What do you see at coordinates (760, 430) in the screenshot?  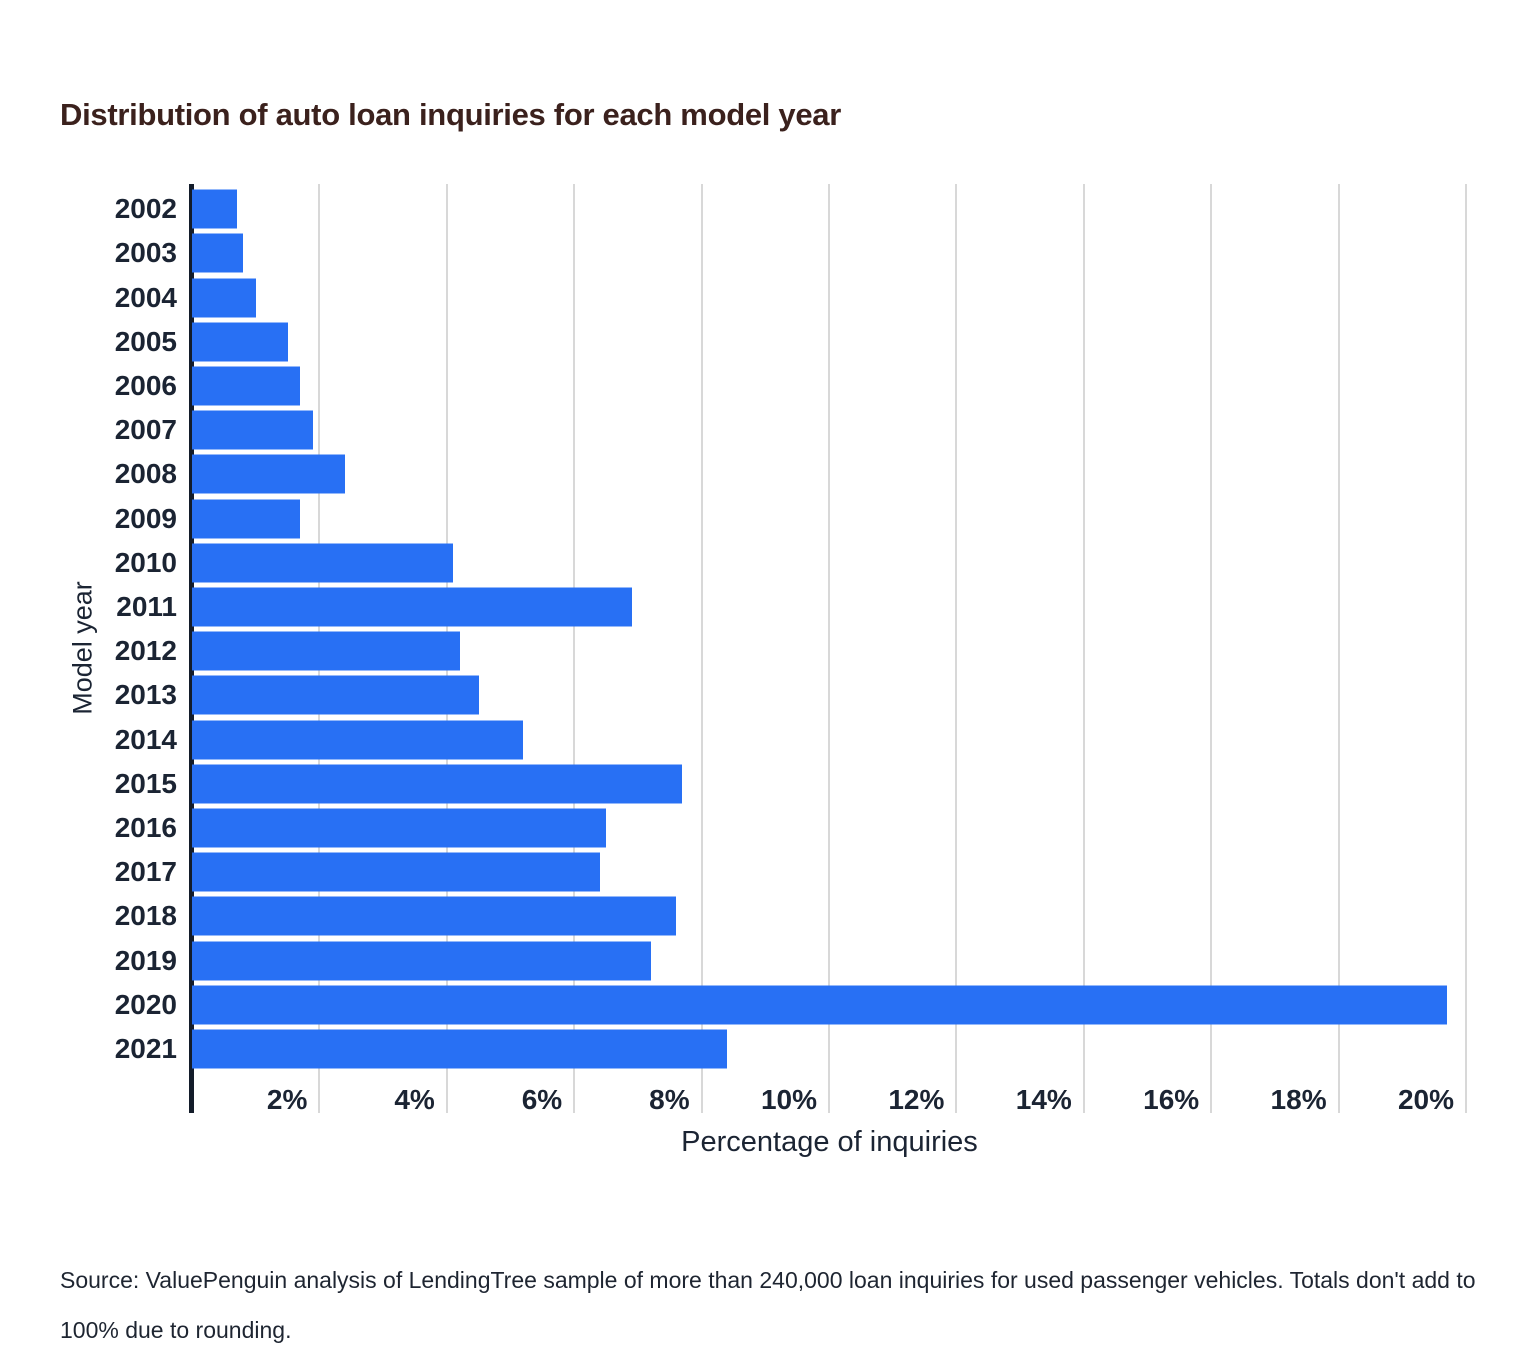 I see `chart-row: 2007` at bounding box center [760, 430].